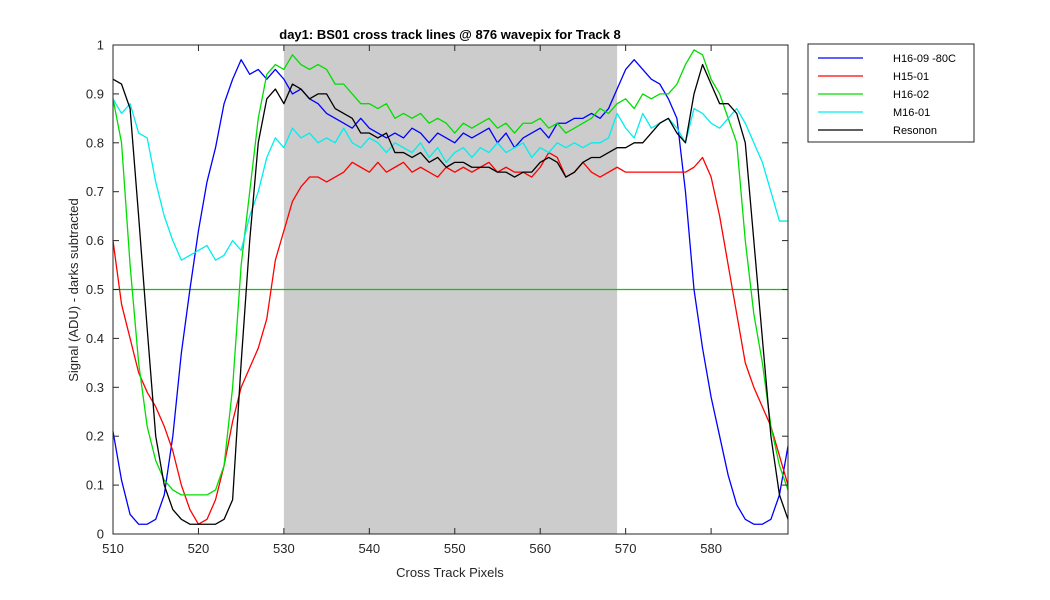  Describe the element at coordinates (113, 548) in the screenshot. I see `x-tick-label: 510` at that location.